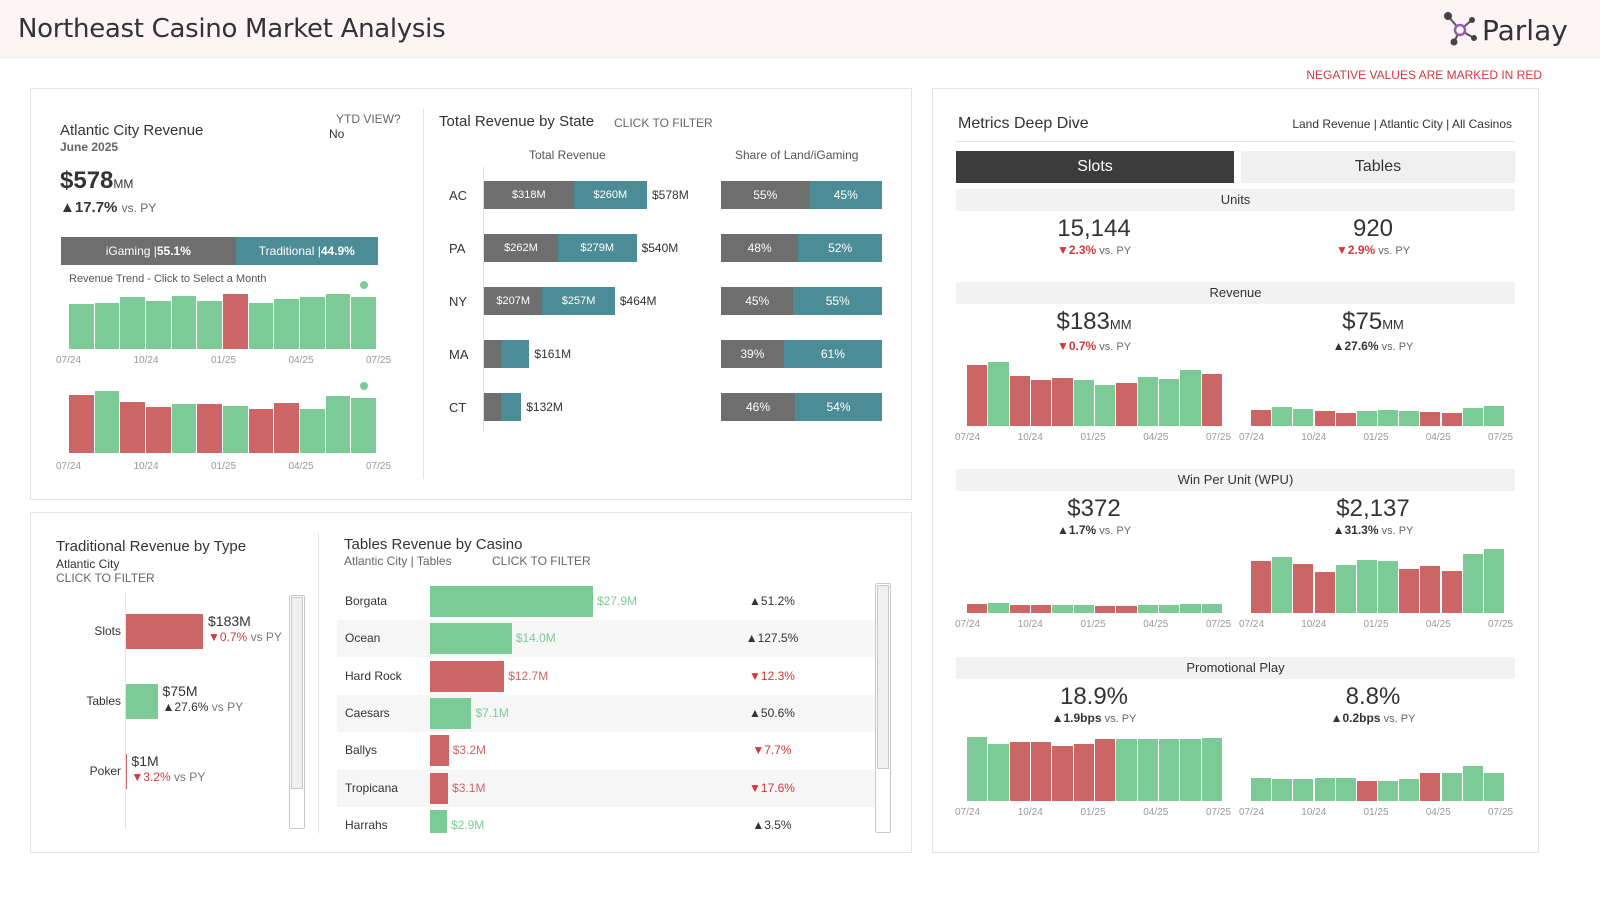 The image size is (1600, 900). Describe the element at coordinates (142, 701) in the screenshot. I see `type-bar` at that location.